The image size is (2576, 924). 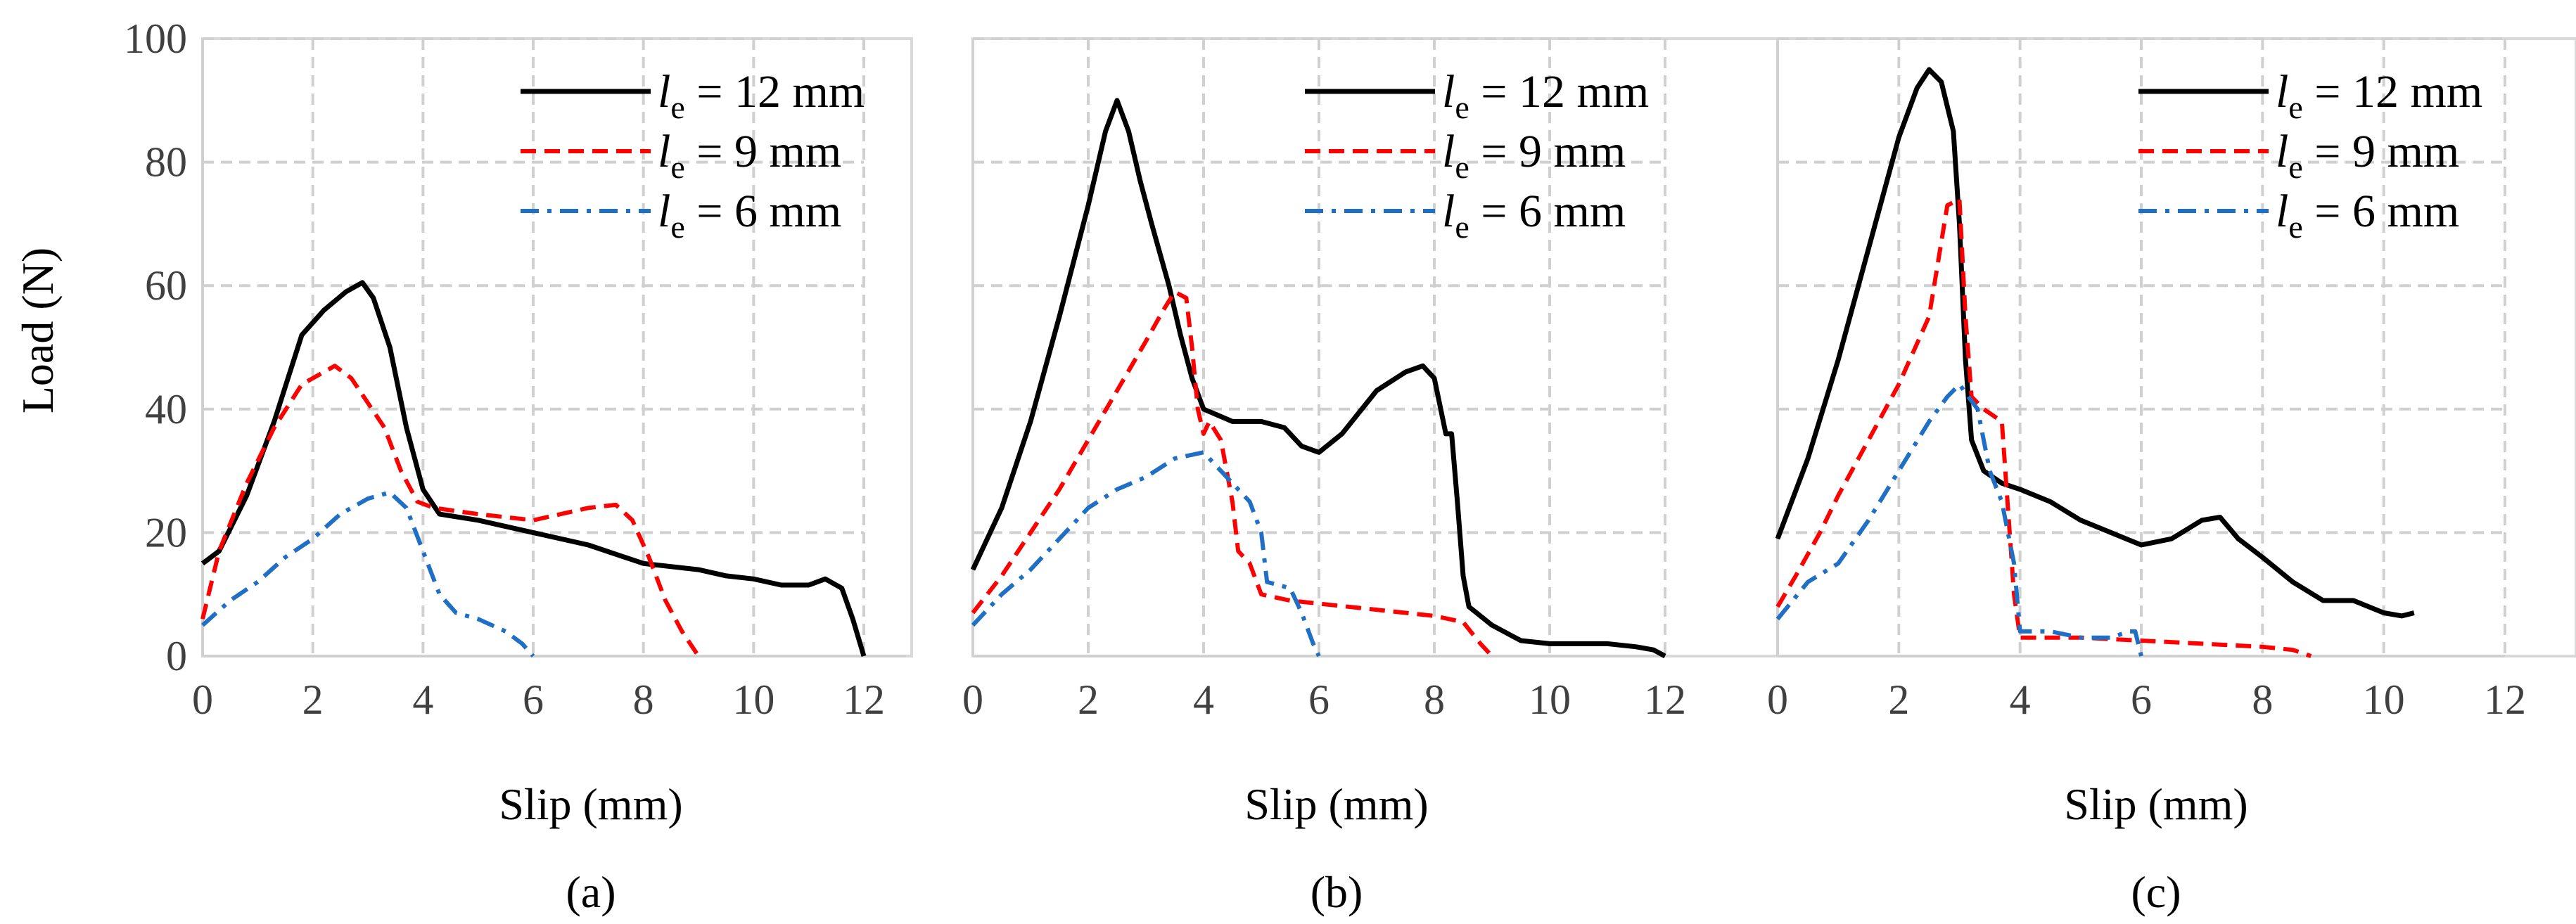 I want to click on panel-c-x-tick-label: 4, so click(x=2020, y=699).